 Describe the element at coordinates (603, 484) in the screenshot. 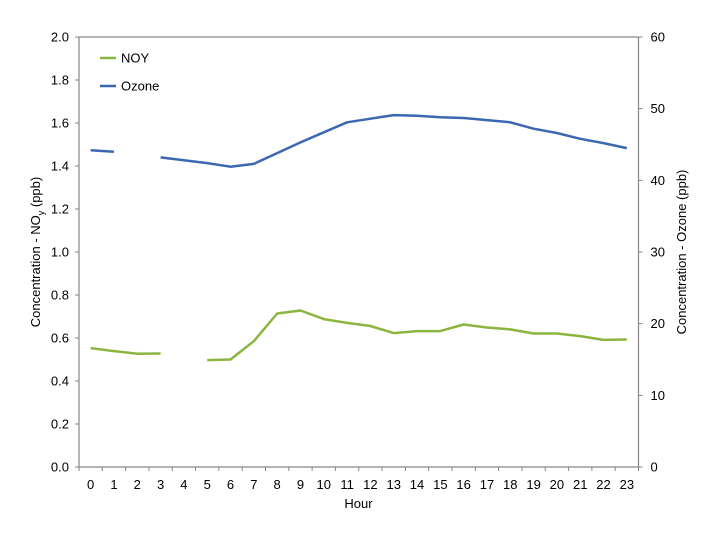

I see `x-tick-label: 22` at that location.